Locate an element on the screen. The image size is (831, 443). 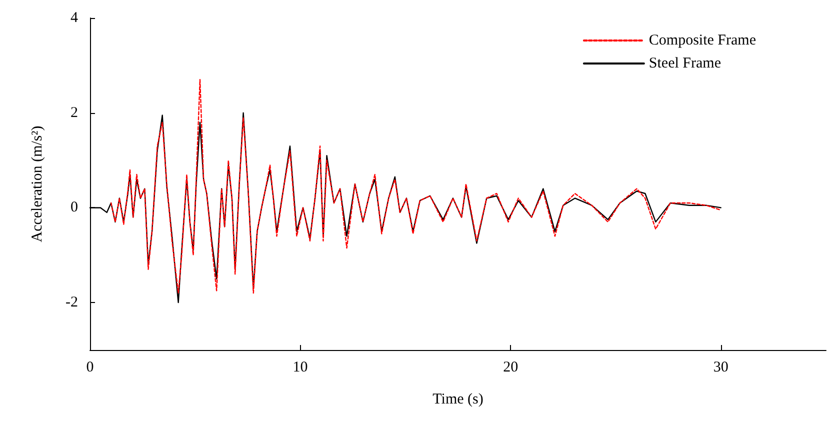
legend-label: Composite Frame is located at coordinates (702, 40).